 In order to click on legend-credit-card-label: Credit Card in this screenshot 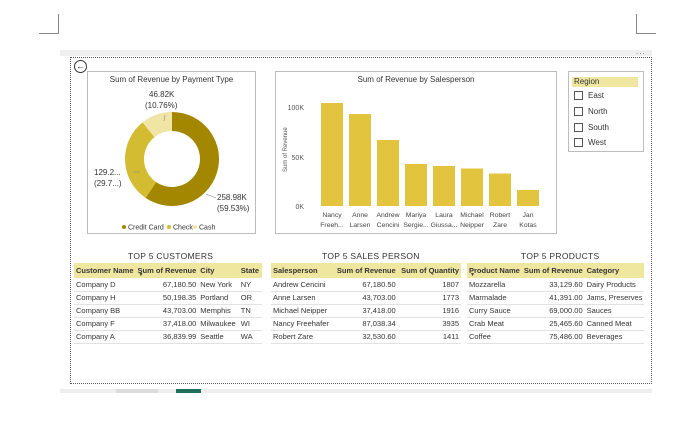, I will do `click(146, 228)`.